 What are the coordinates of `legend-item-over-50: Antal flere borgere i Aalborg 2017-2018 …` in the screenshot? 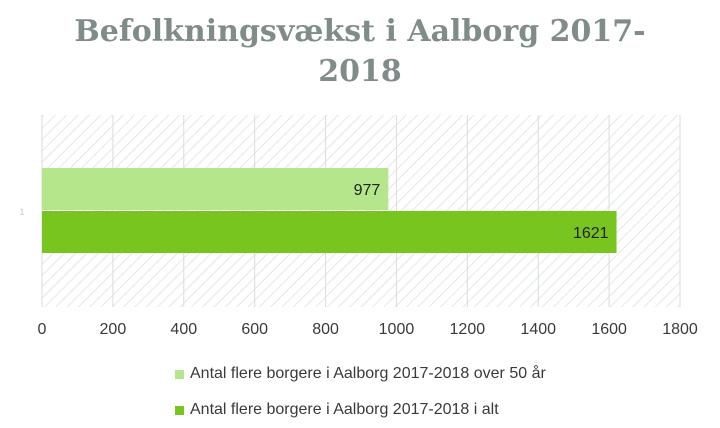 It's located at (360, 374).